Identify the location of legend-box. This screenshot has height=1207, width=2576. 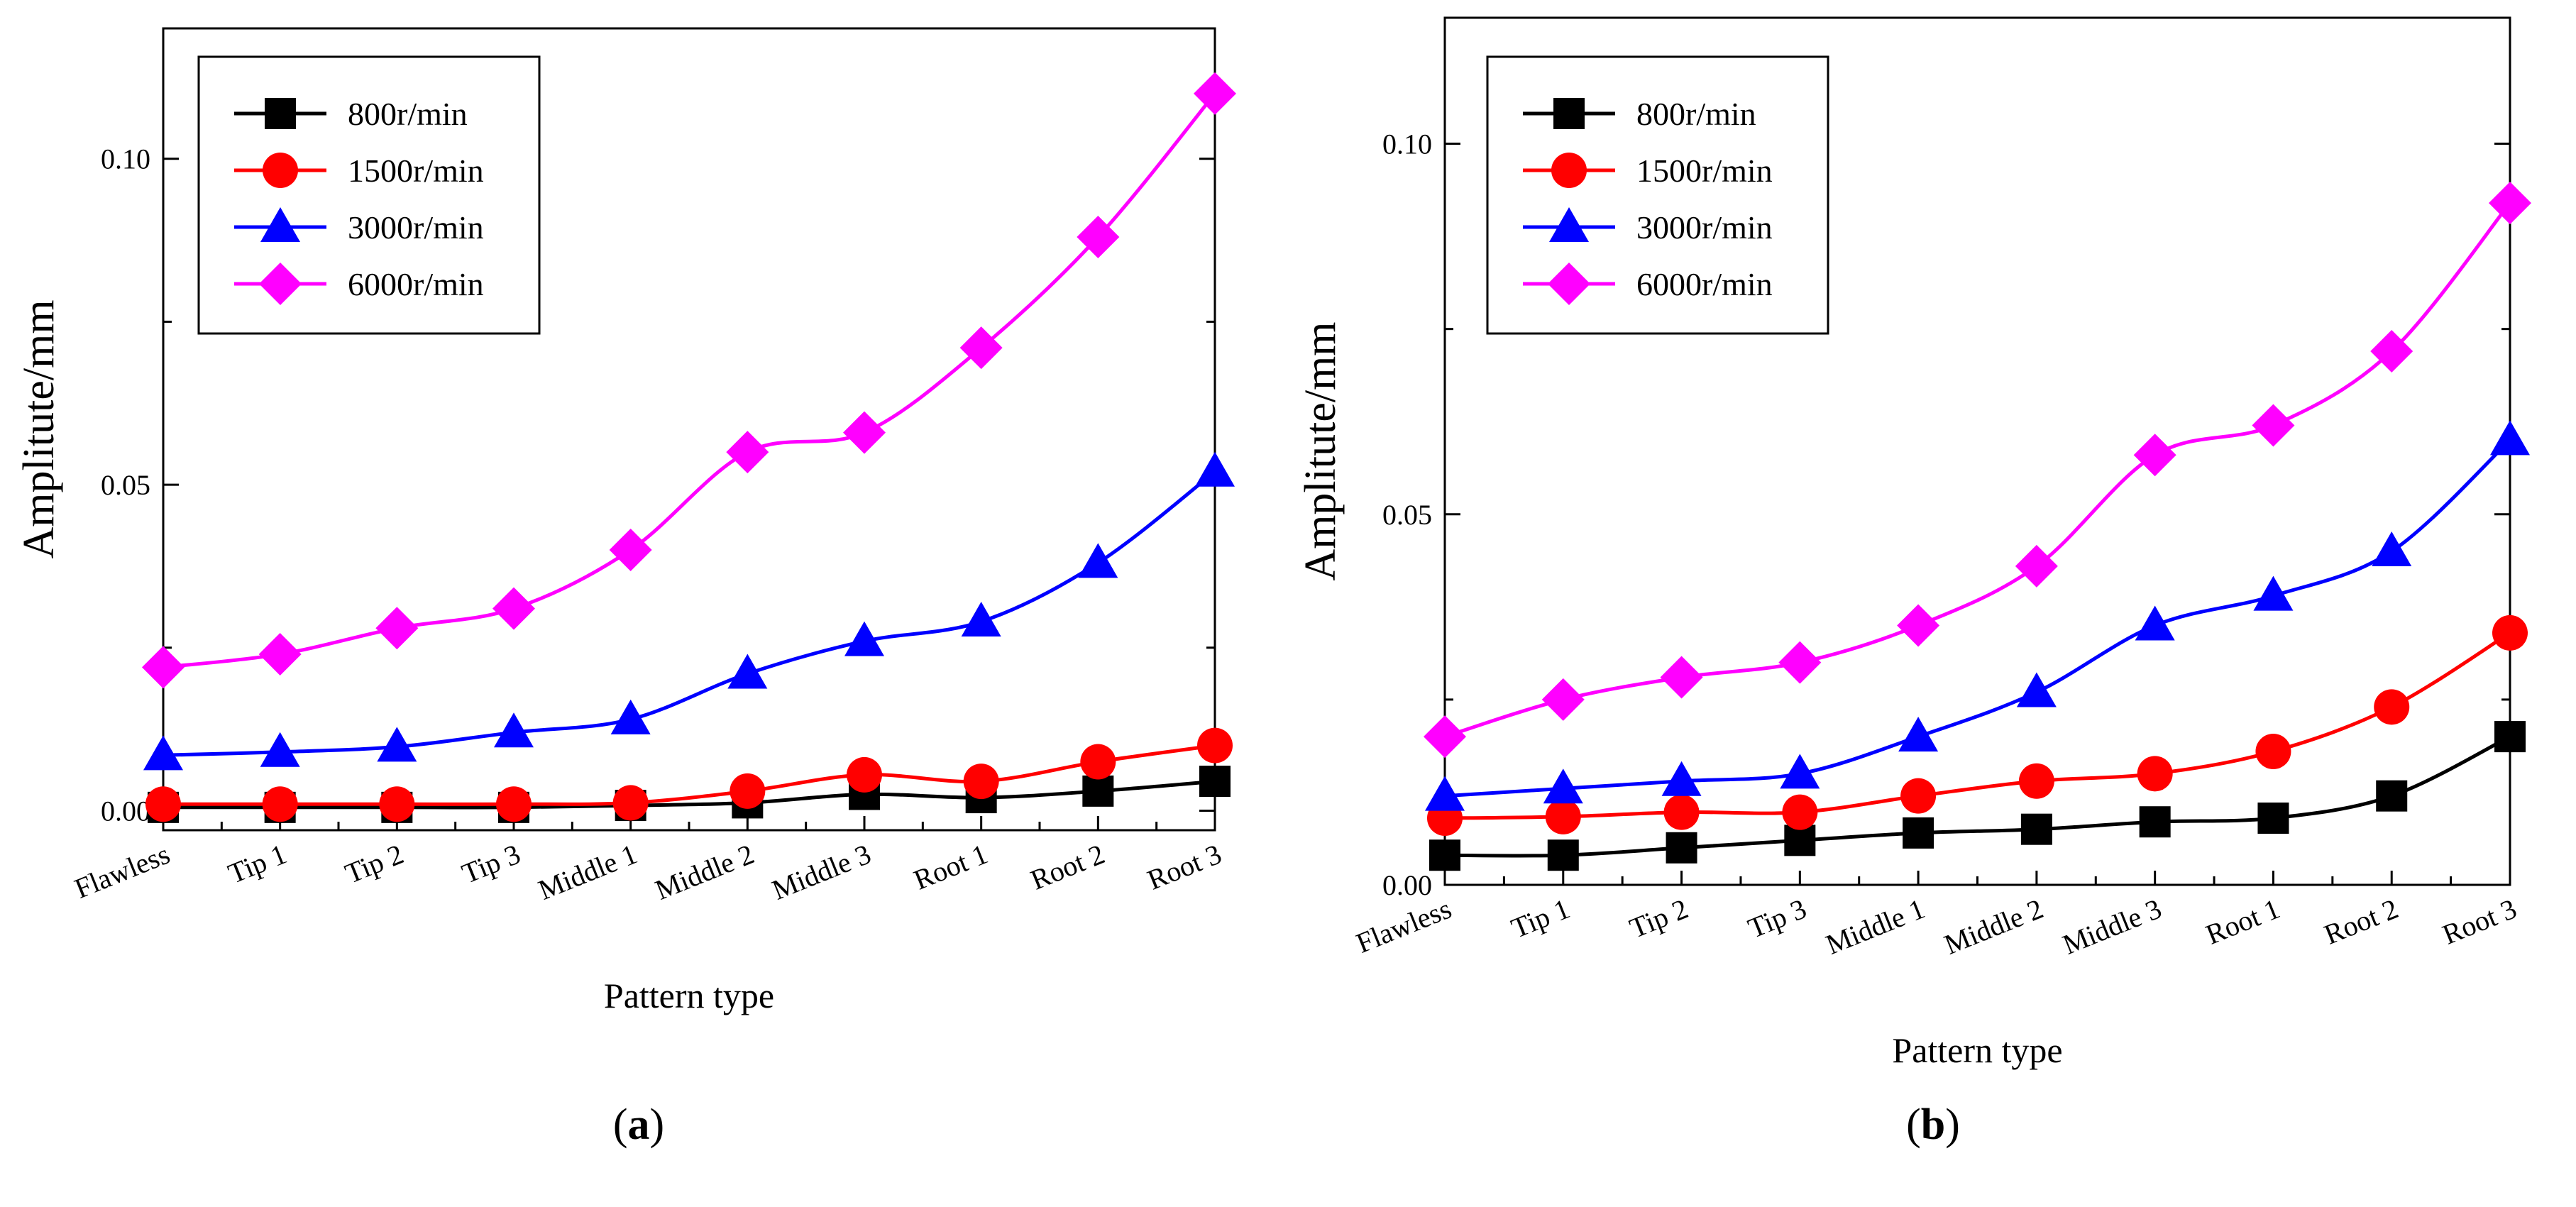
(1657, 195).